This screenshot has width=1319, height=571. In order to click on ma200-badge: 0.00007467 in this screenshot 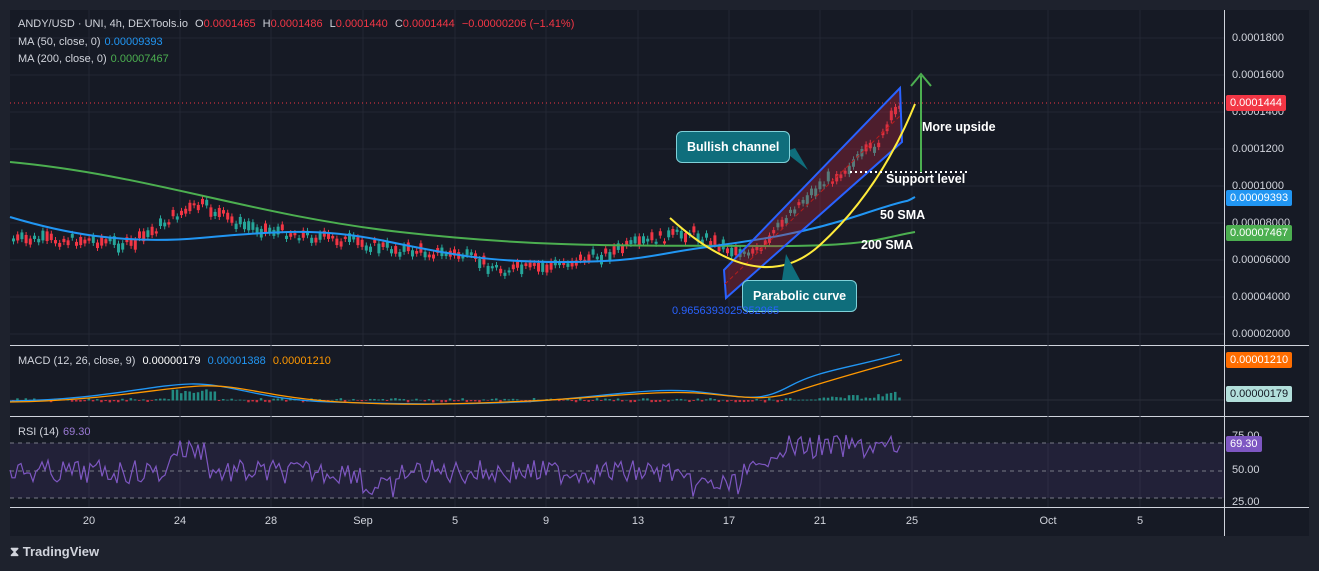, I will do `click(1259, 233)`.